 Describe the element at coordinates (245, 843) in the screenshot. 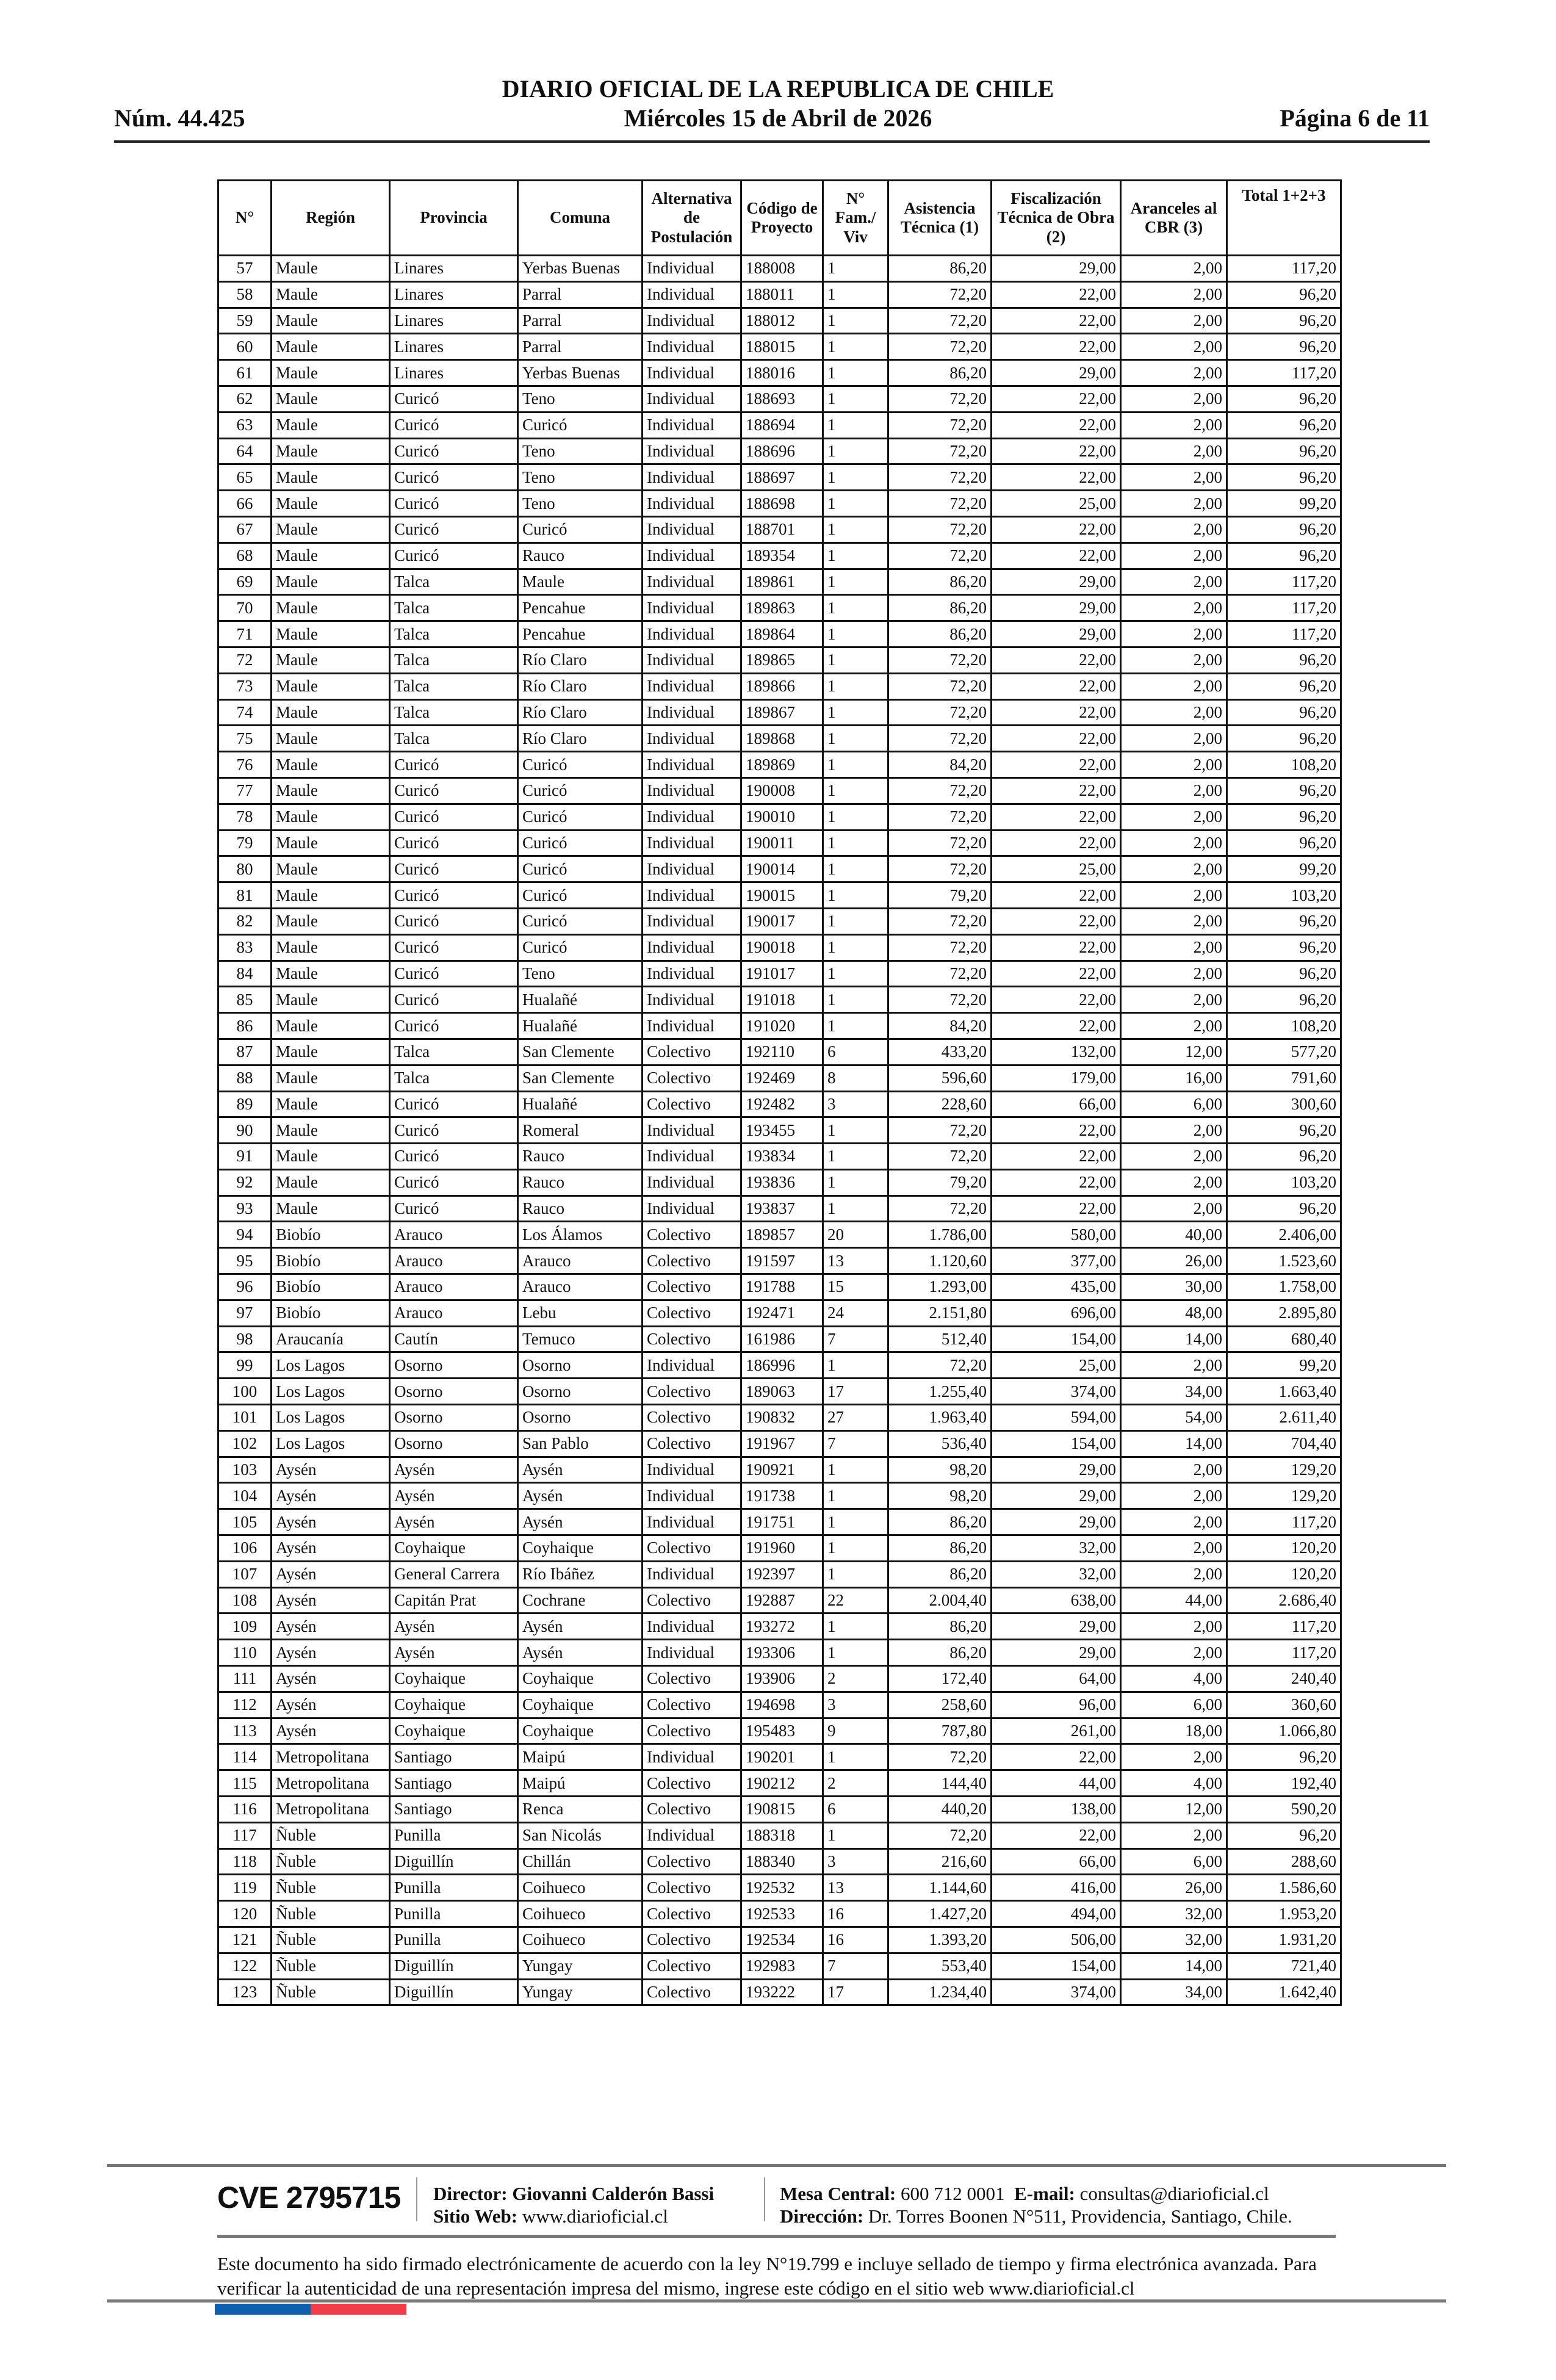

I see `cell-row-number: 79` at that location.